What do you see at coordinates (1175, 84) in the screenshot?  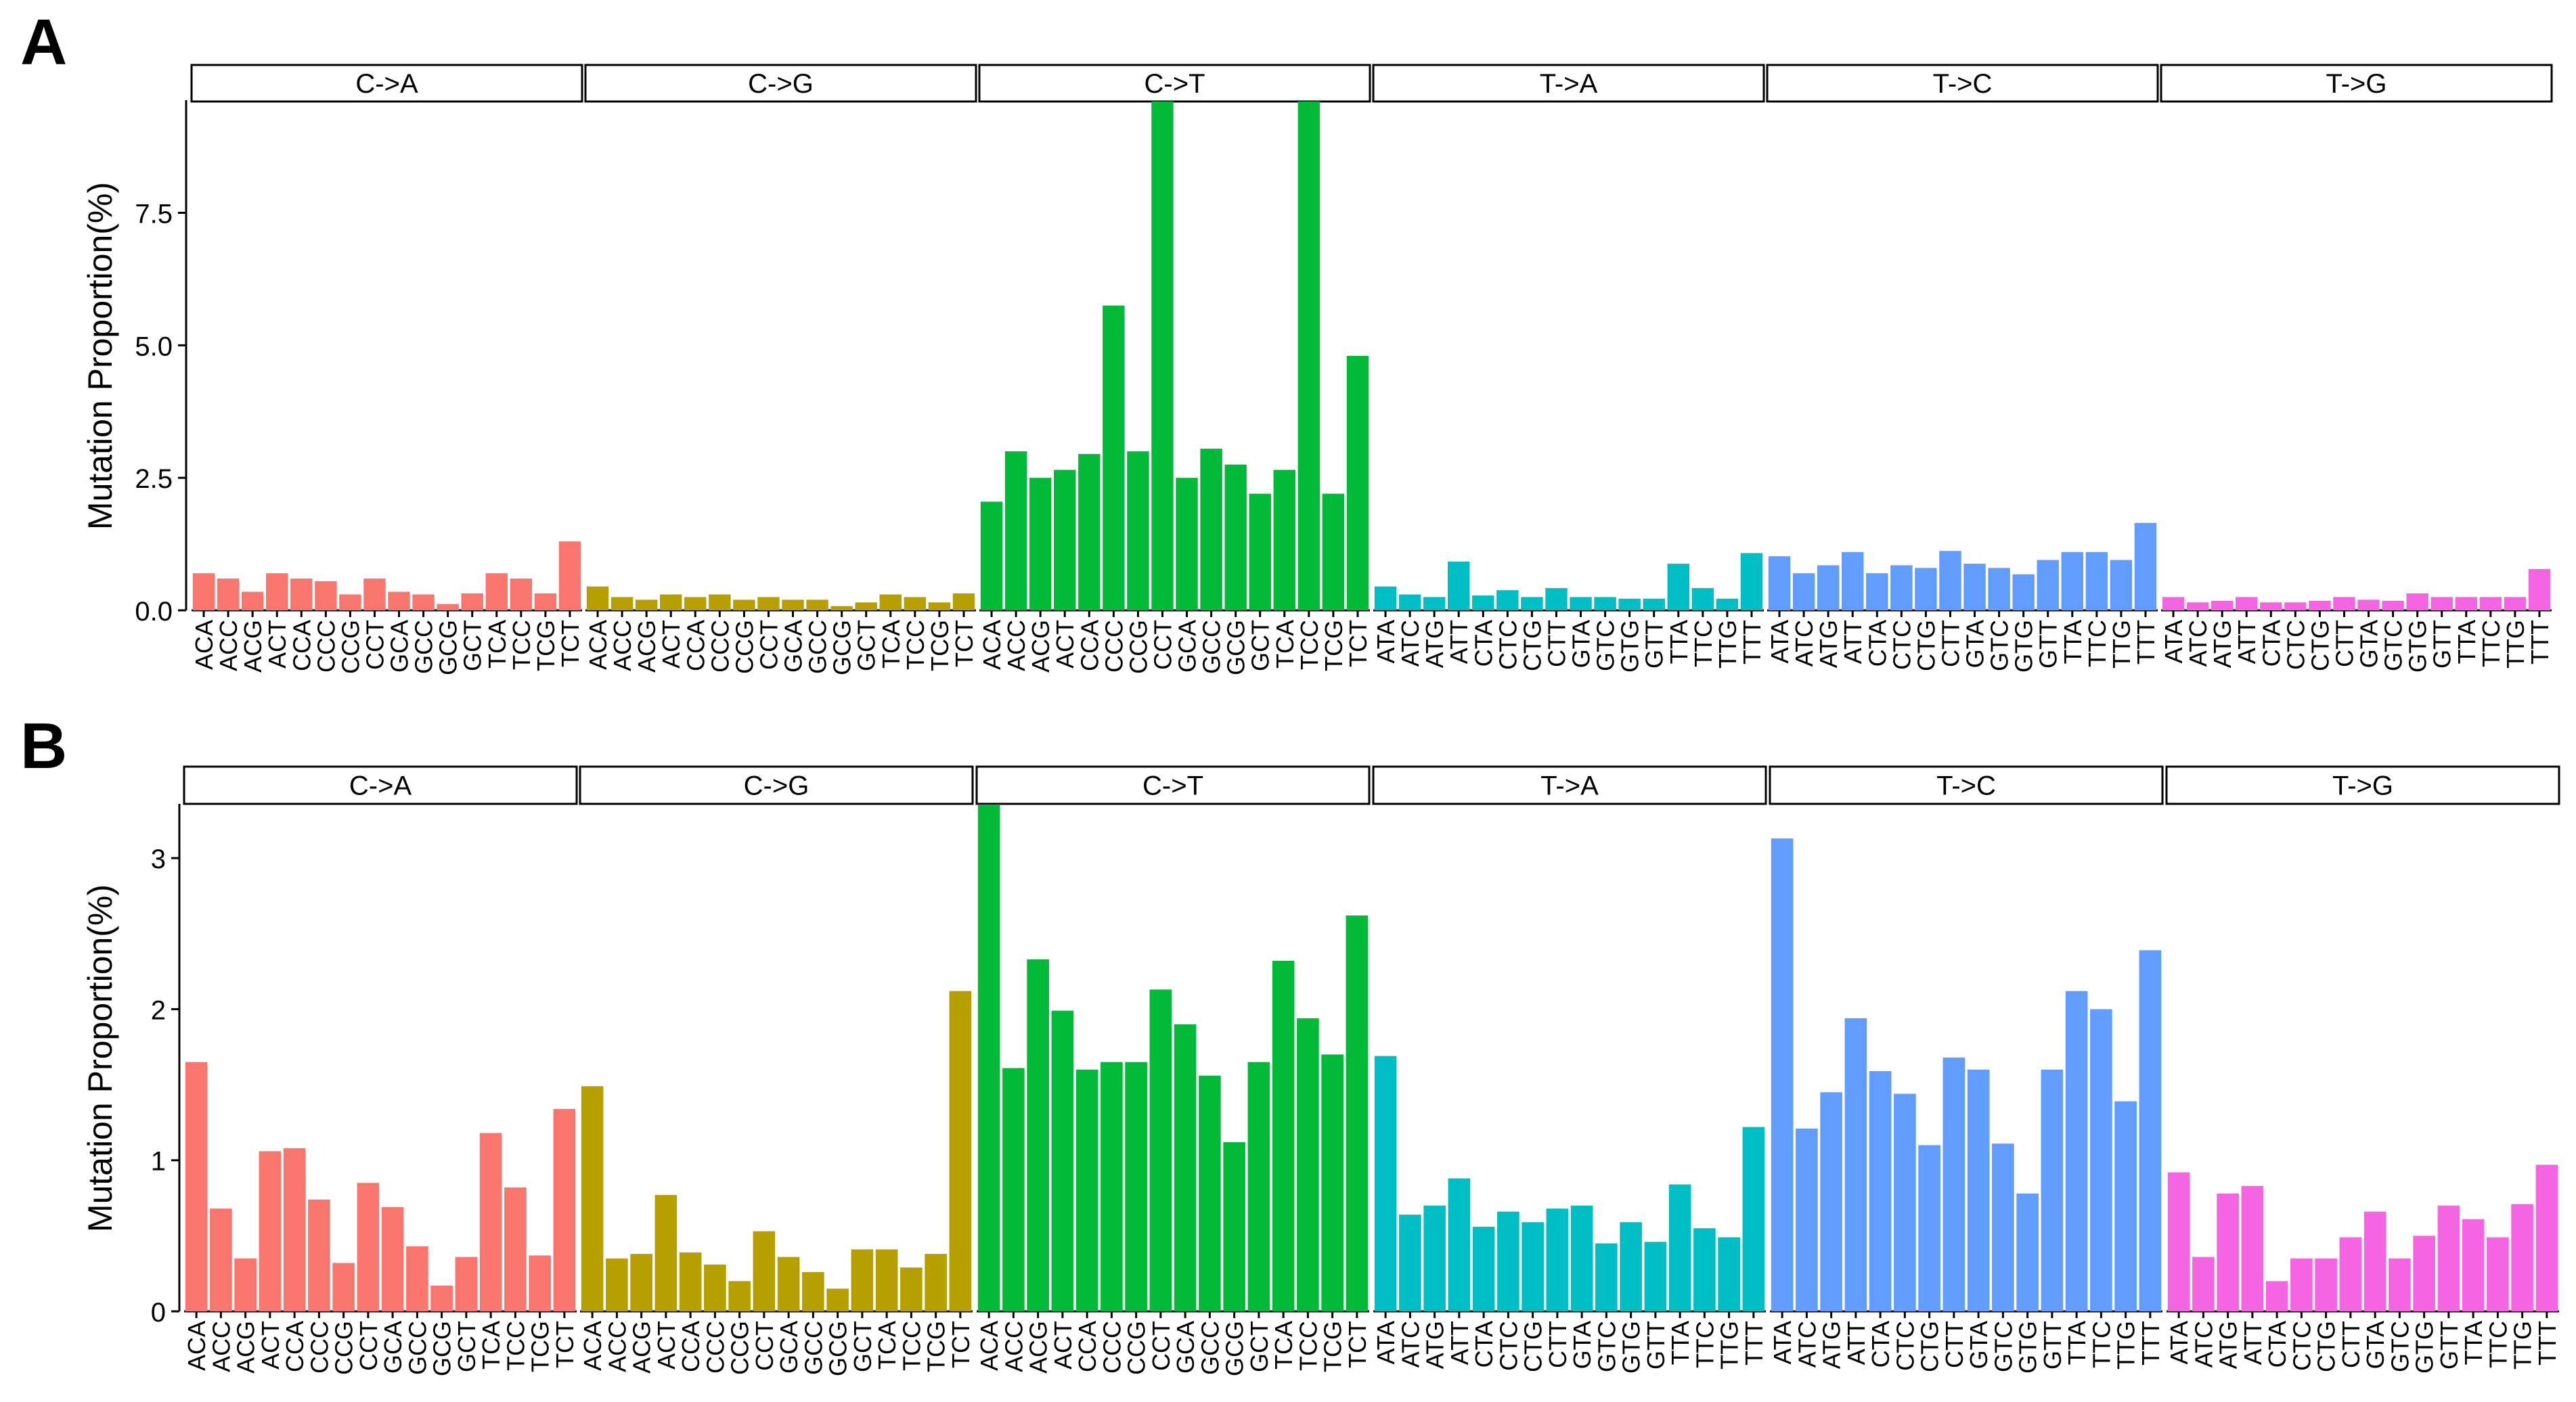 I see `facet-strip-label: C->T` at bounding box center [1175, 84].